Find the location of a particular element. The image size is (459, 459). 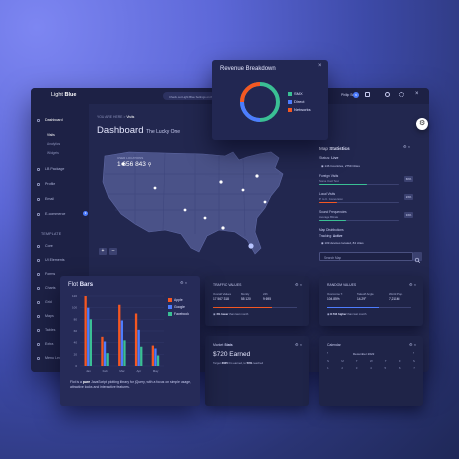

y-tick-label: 0 is located at coordinates (76, 366).